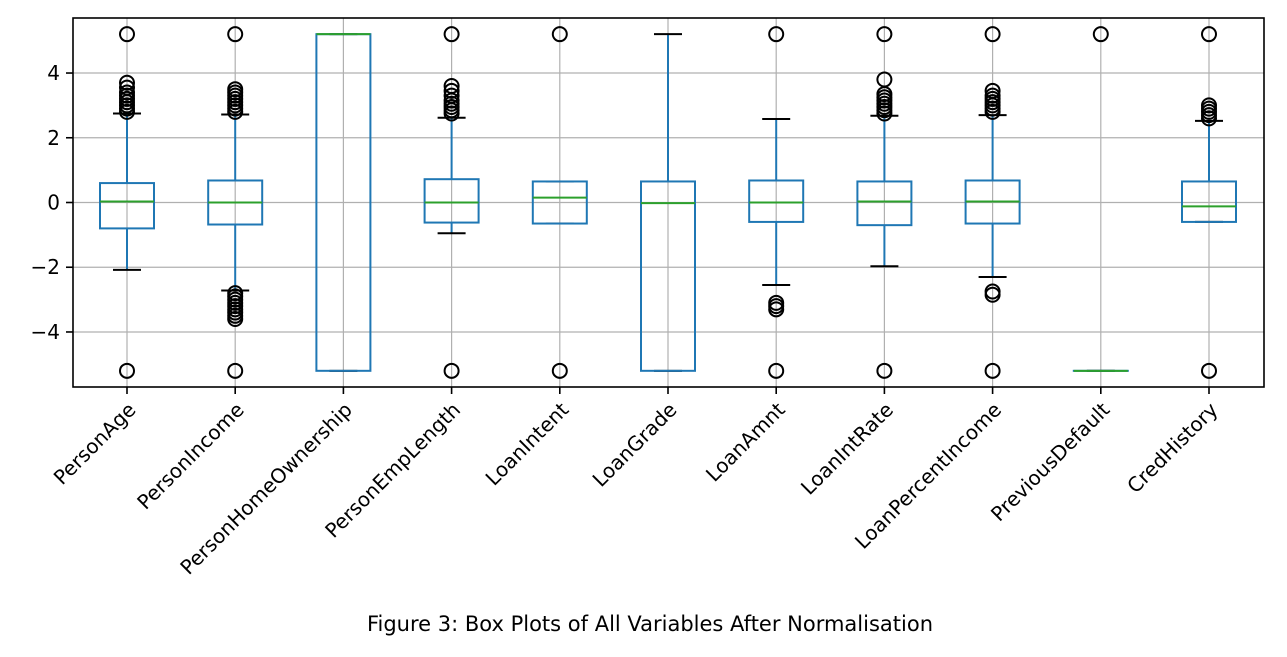 Image resolution: width=1287 pixels, height=657 pixels. Describe the element at coordinates (95, 444) in the screenshot. I see `x-tick-label: PersonAge` at that location.